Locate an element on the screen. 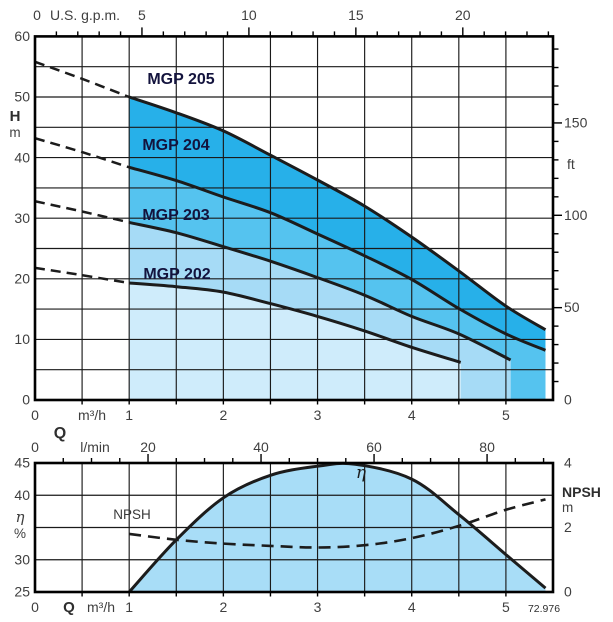  lmin-axis-unit: l/min is located at coordinates (95, 447).